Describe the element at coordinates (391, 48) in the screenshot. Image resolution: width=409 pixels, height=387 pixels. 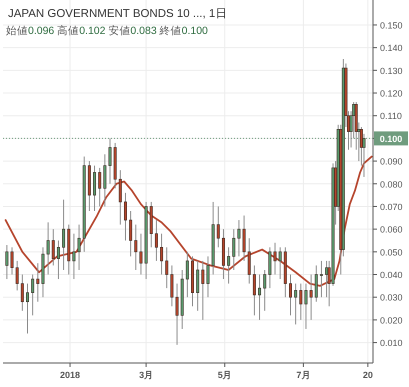
I see `y-tick-label: 0.140` at that location.